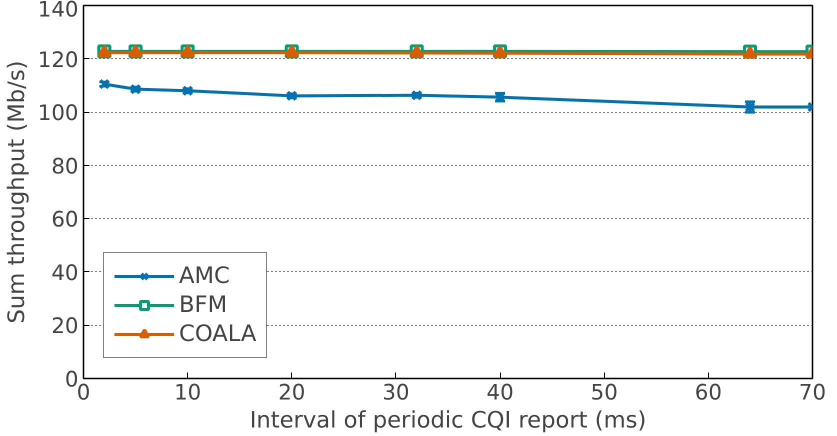  What do you see at coordinates (500, 393) in the screenshot?
I see `x-tick-label: 40` at bounding box center [500, 393].